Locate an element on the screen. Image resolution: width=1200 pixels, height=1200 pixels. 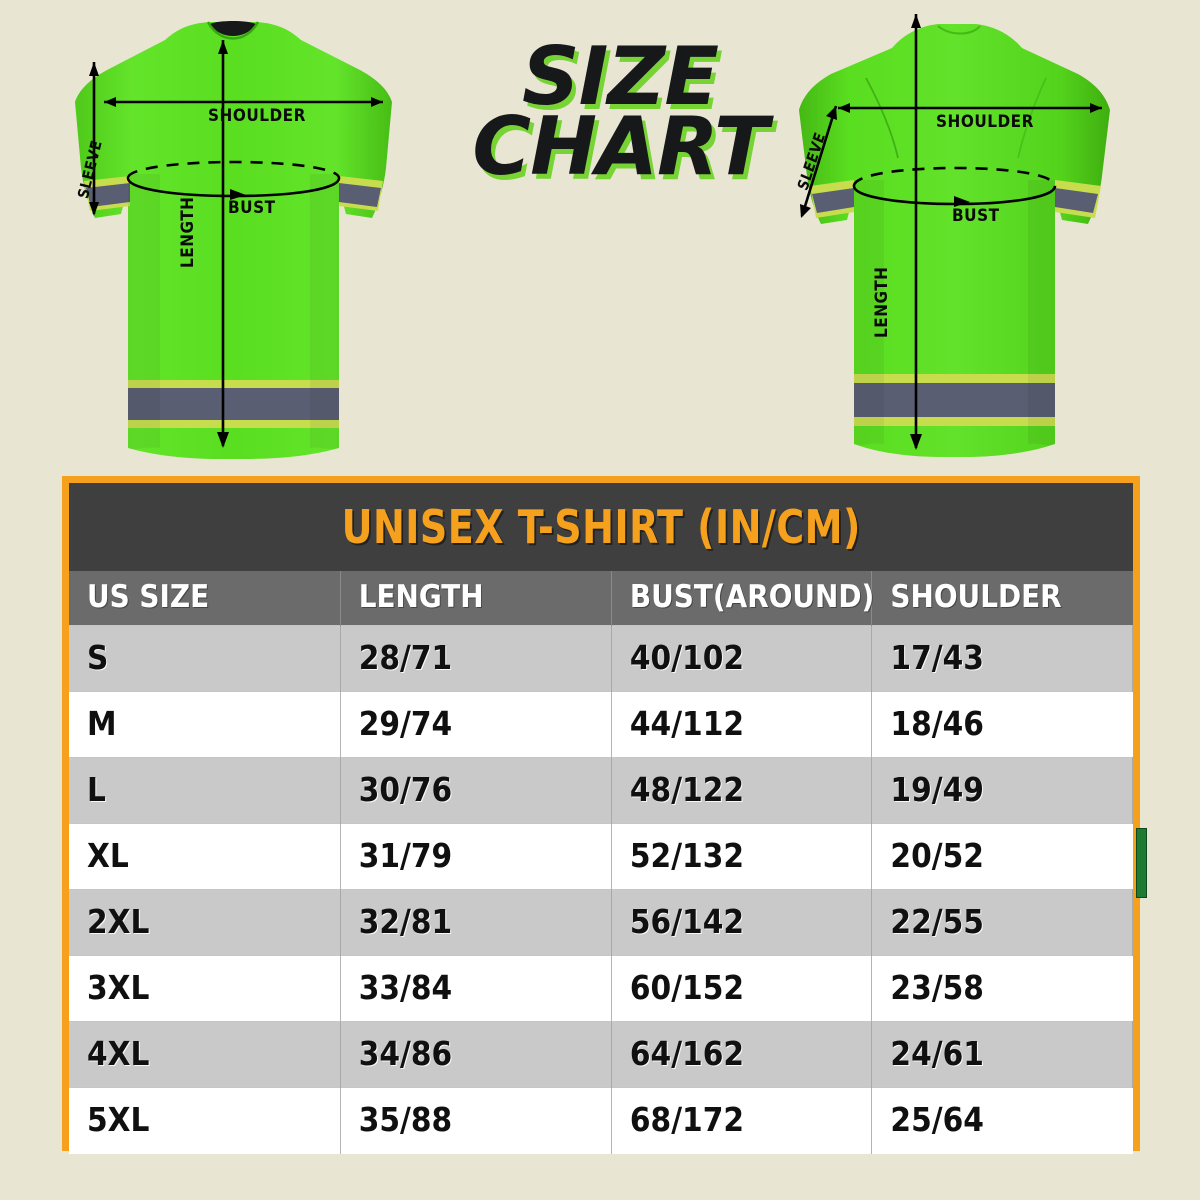
table-row: S 28/71 40/102 17/43 is located at coordinates (601, 658).